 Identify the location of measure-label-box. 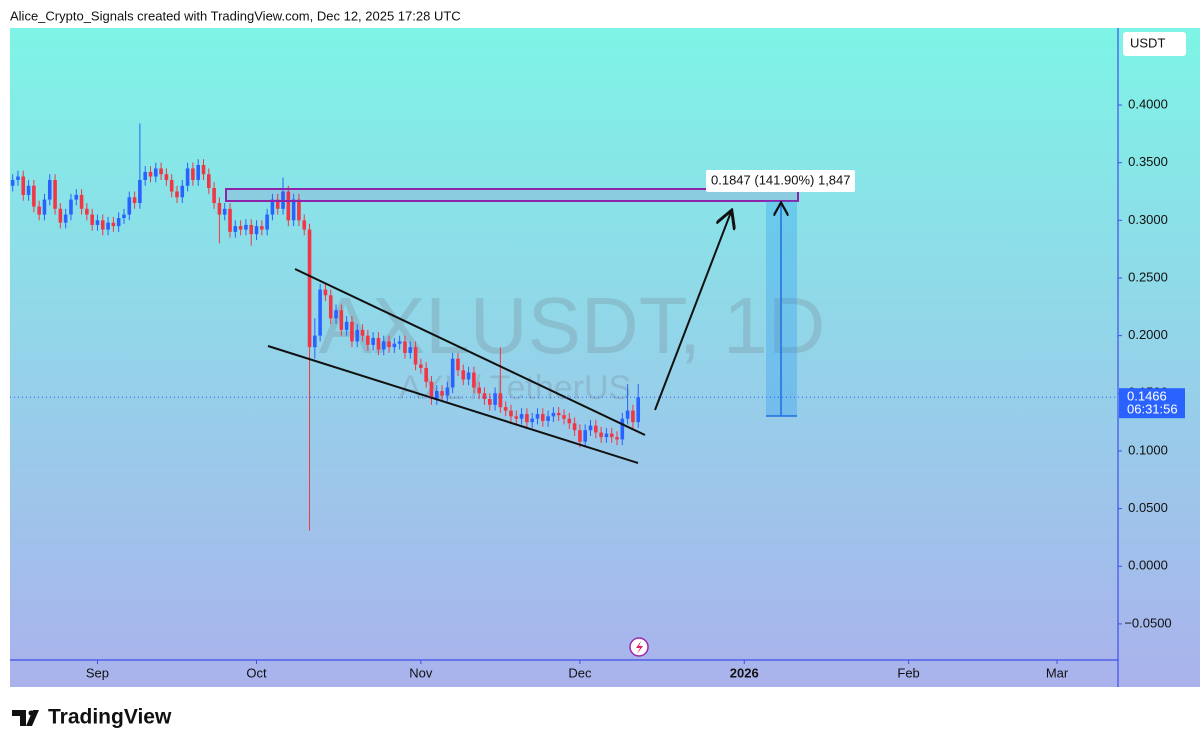
(780, 181).